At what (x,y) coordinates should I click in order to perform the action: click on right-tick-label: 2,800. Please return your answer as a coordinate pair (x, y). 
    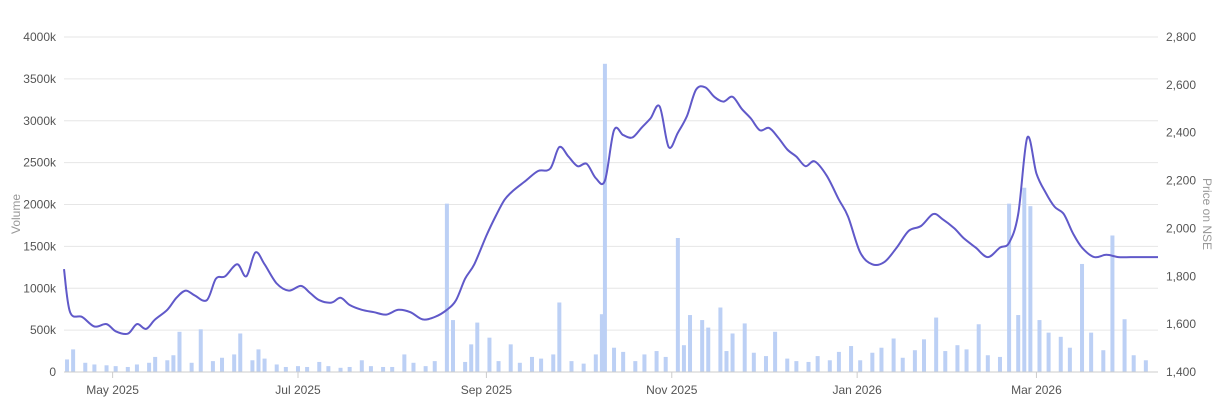
    Looking at the image, I should click on (1181, 37).